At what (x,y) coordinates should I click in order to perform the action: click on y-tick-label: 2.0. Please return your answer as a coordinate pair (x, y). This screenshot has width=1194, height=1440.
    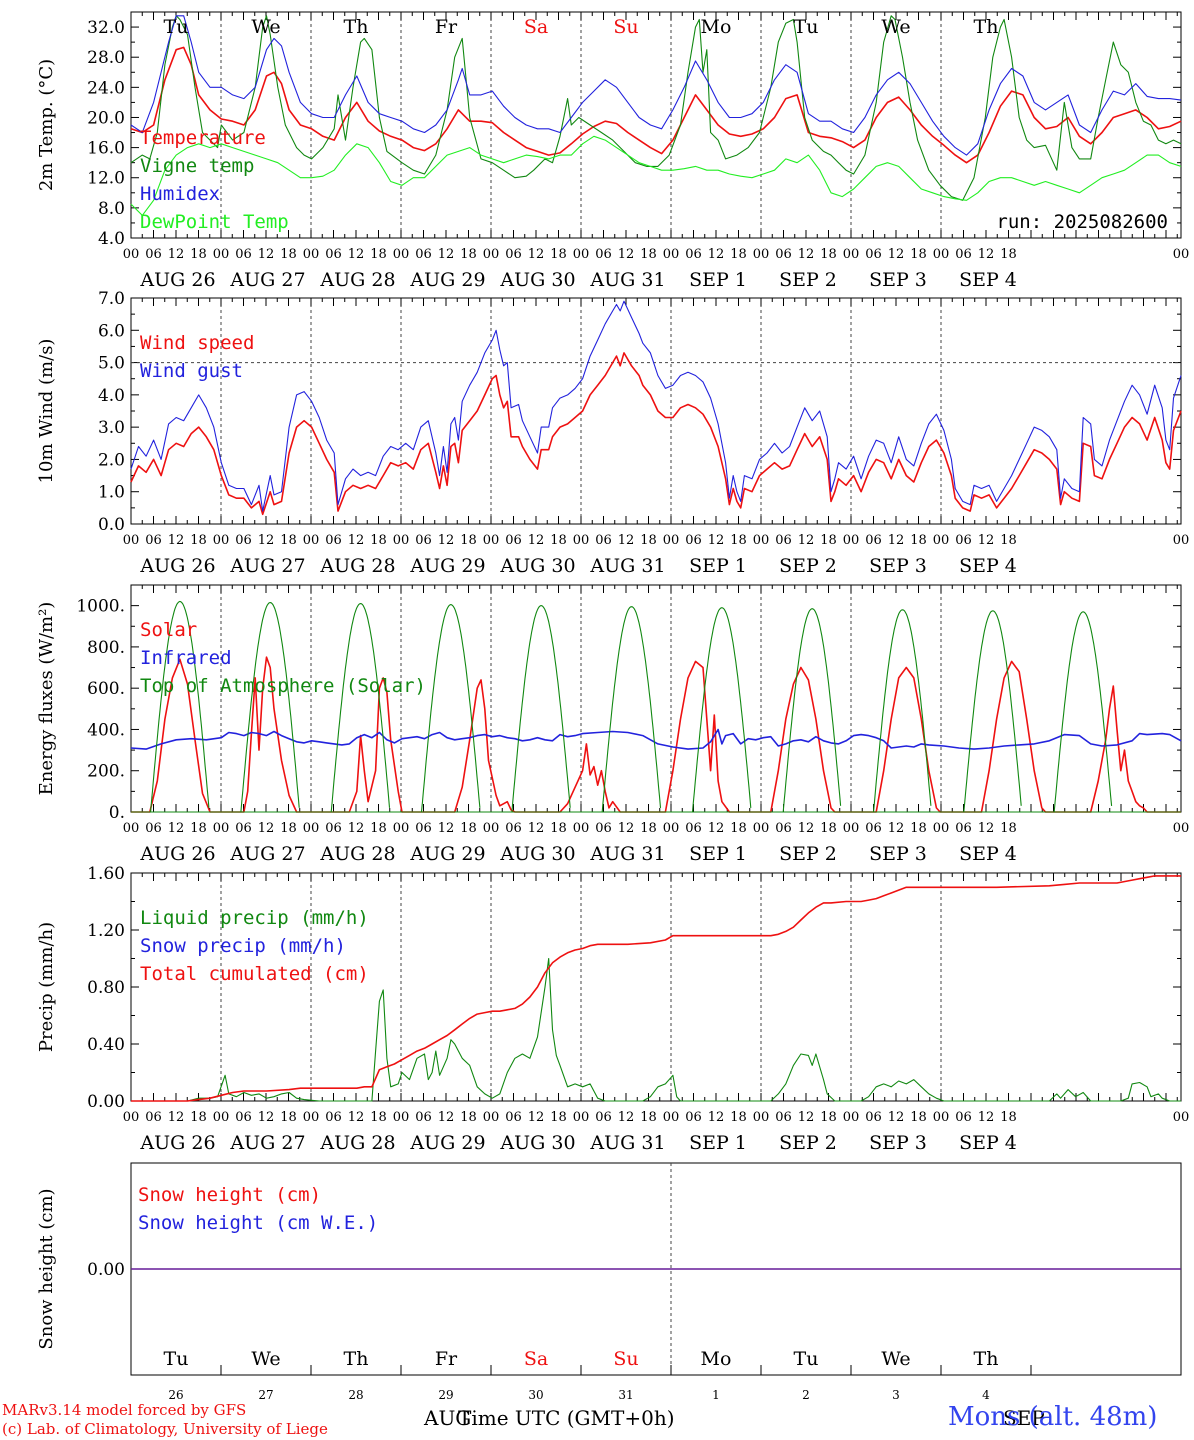
    Looking at the image, I should click on (111, 460).